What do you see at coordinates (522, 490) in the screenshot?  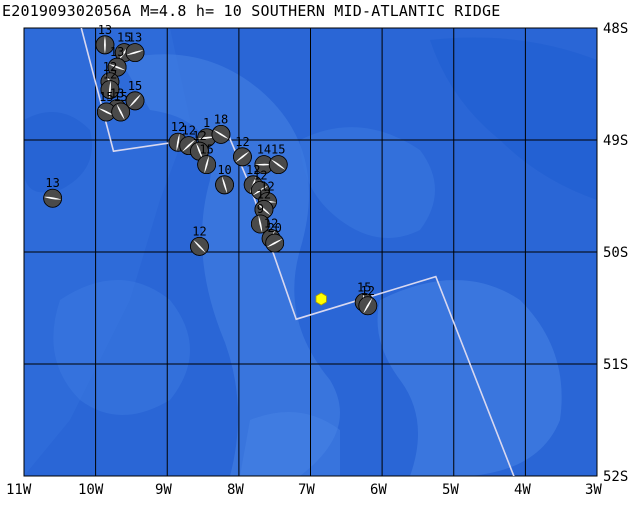 I see `lon-label-4w: 4W` at bounding box center [522, 490].